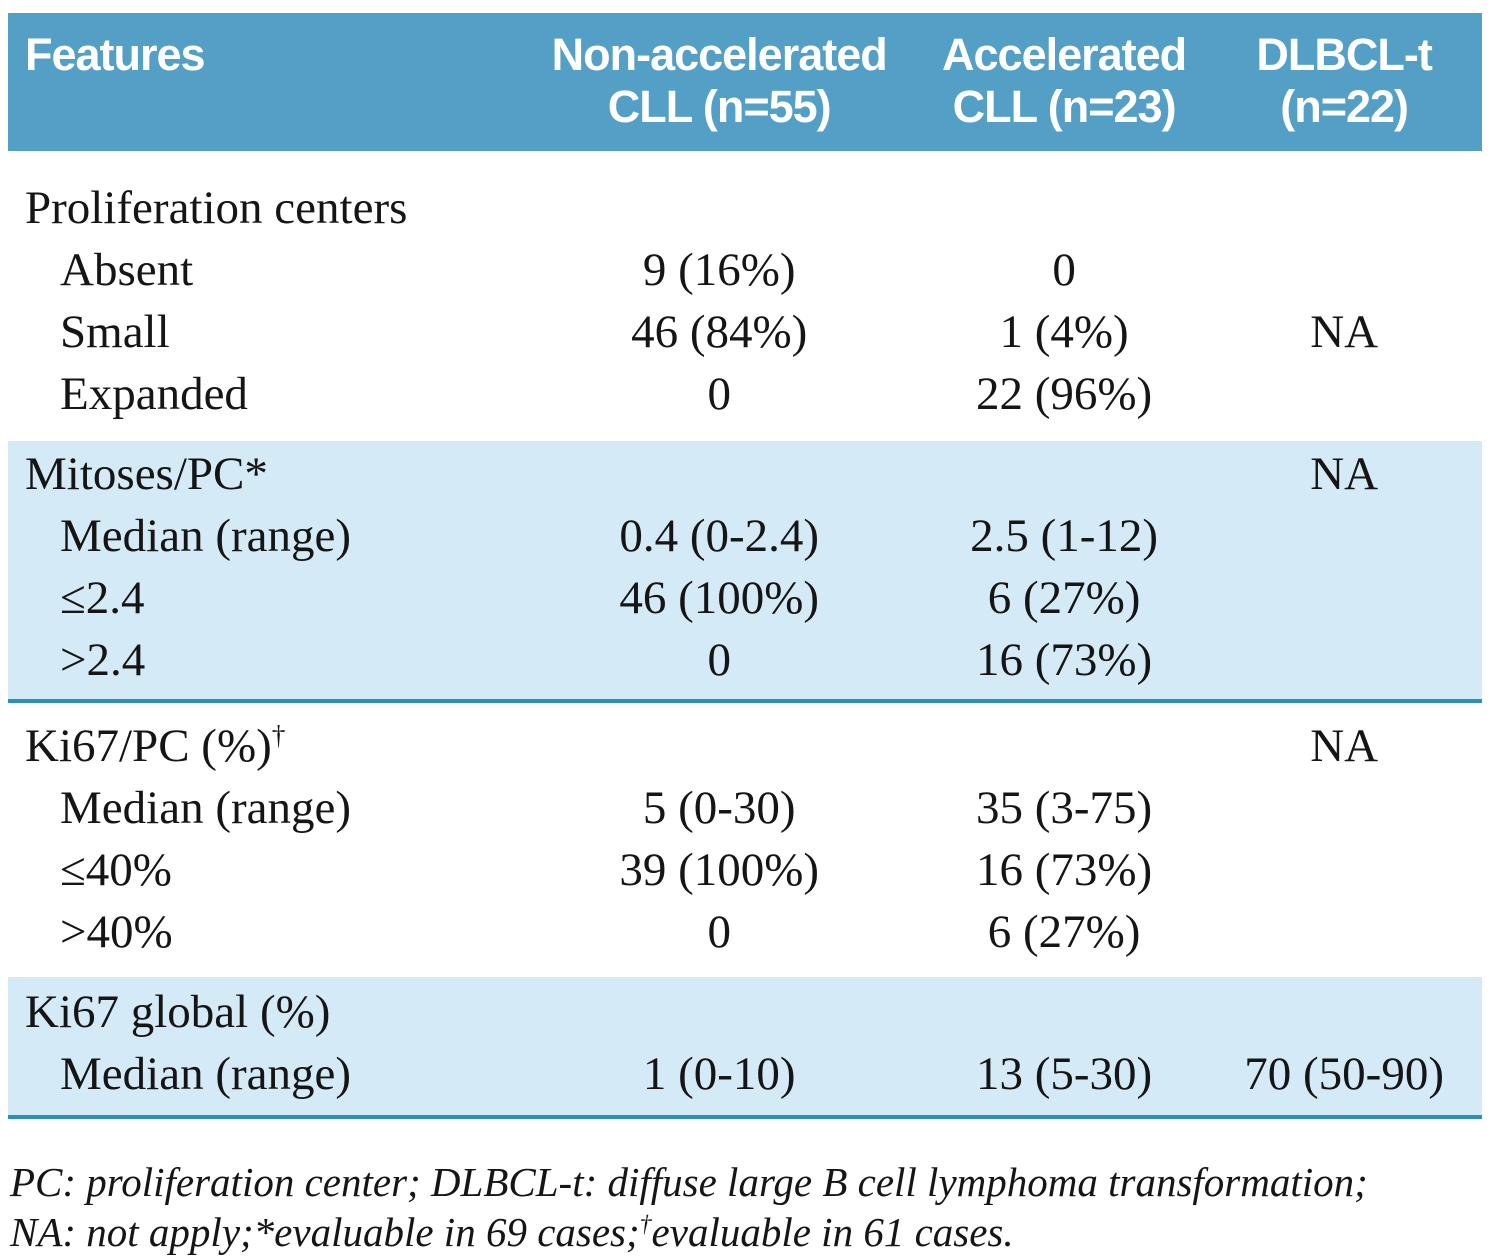 Image resolution: width=1494 pixels, height=1257 pixels. Describe the element at coordinates (1064, 1074) in the screenshot. I see `value-accelerated: 13 (5-30)` at that location.